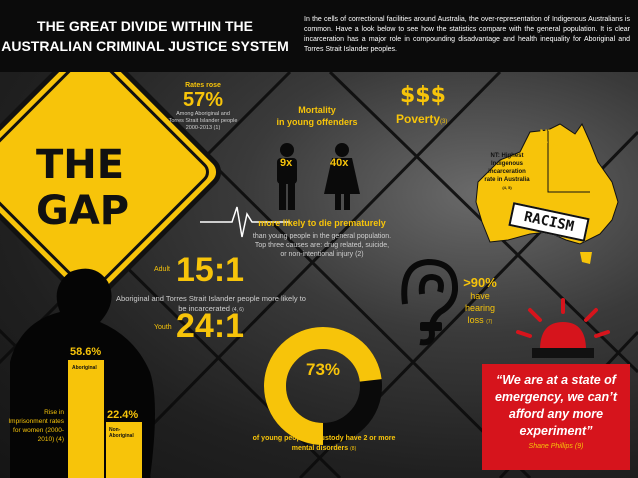 This screenshot has height=478, width=638. Describe the element at coordinates (547, 146) in the screenshot. I see `nt-value: 87%` at that location.